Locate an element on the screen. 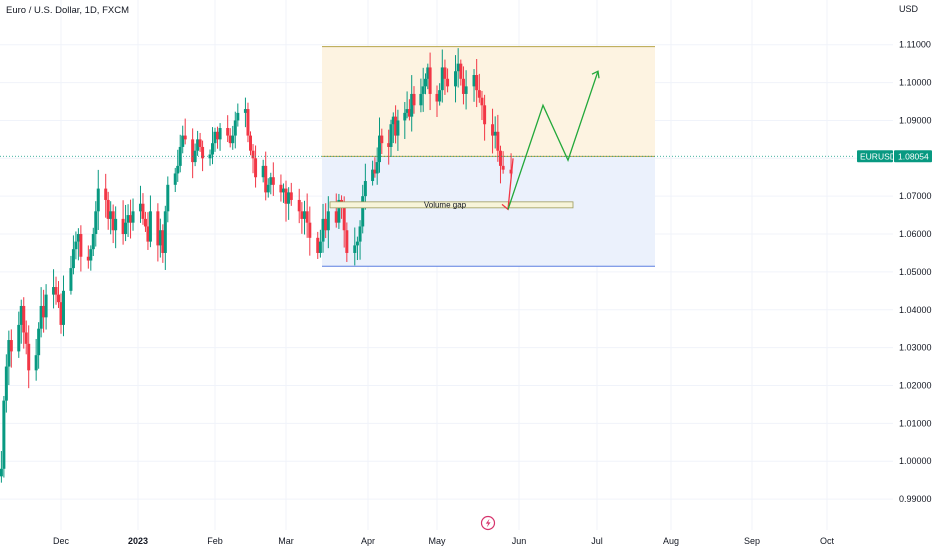 The width and height of the screenshot is (932, 550). time-tick-label: Dec is located at coordinates (61, 541).